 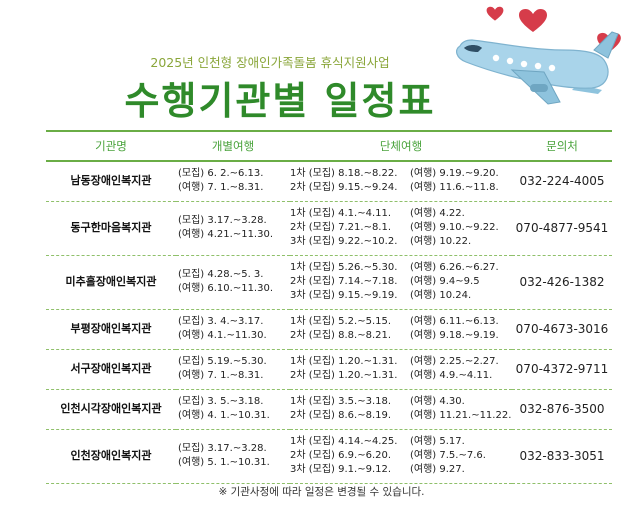 I want to click on header-group: 단체여행, so click(x=401, y=146).